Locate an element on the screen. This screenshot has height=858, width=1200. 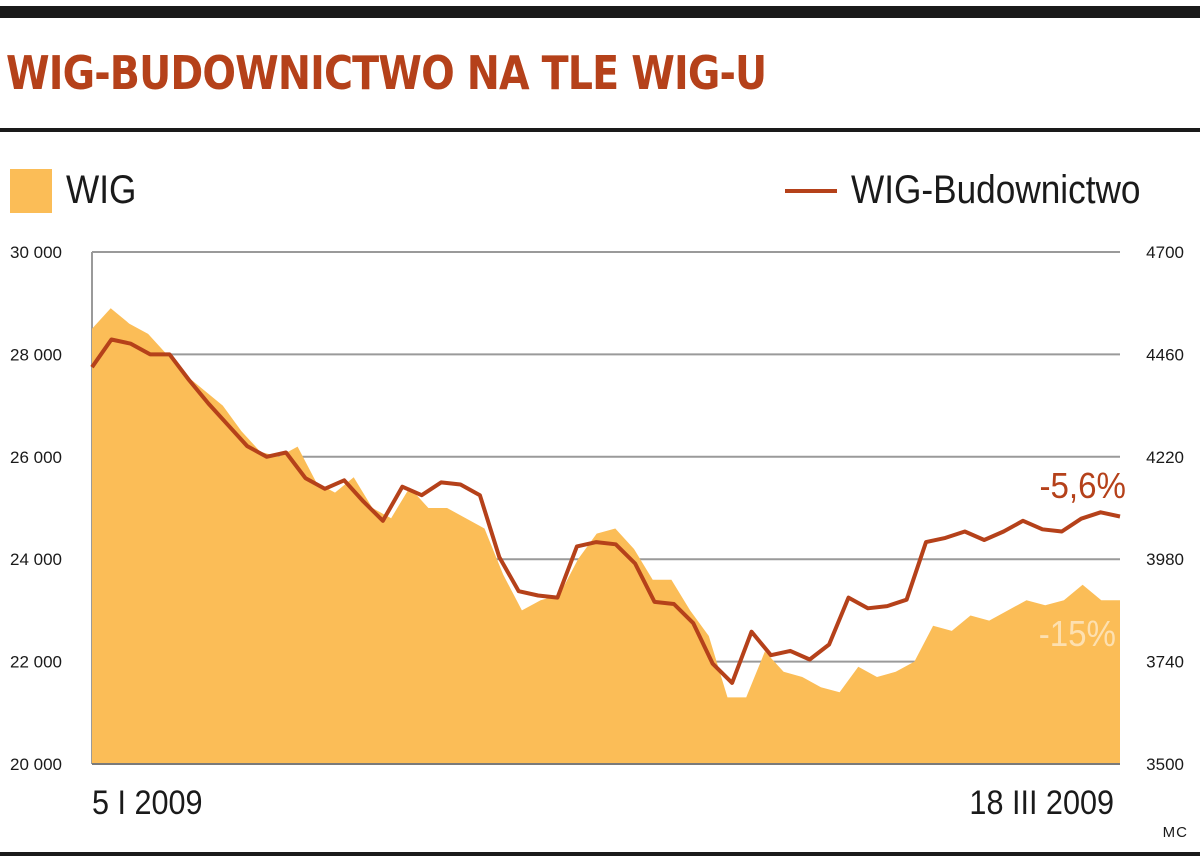
legend-wig-budownictwo-label: WIG-Budownictwo is located at coordinates (996, 190).